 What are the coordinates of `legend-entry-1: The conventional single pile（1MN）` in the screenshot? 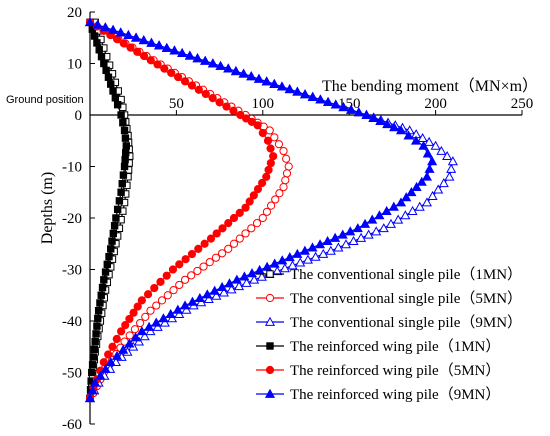 It's located at (389, 274).